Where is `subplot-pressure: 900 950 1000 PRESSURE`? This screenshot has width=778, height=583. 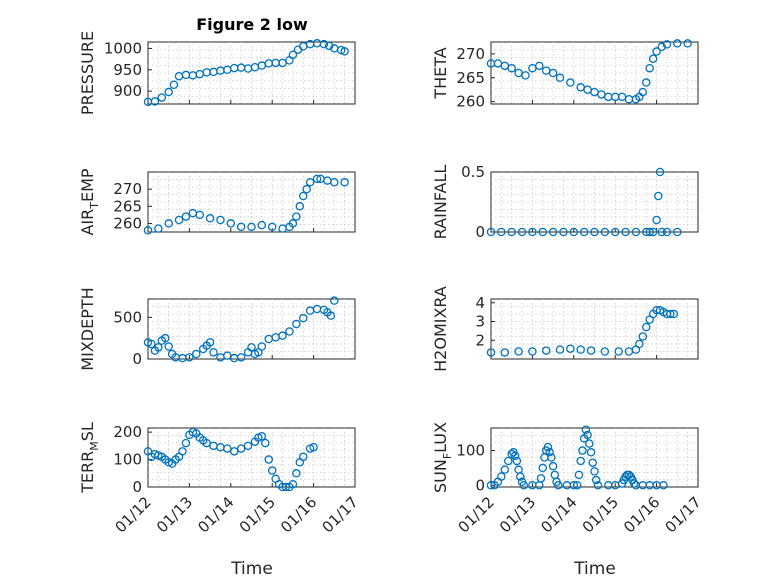 subplot-pressure: 900 950 1000 PRESSURE is located at coordinates (217, 73).